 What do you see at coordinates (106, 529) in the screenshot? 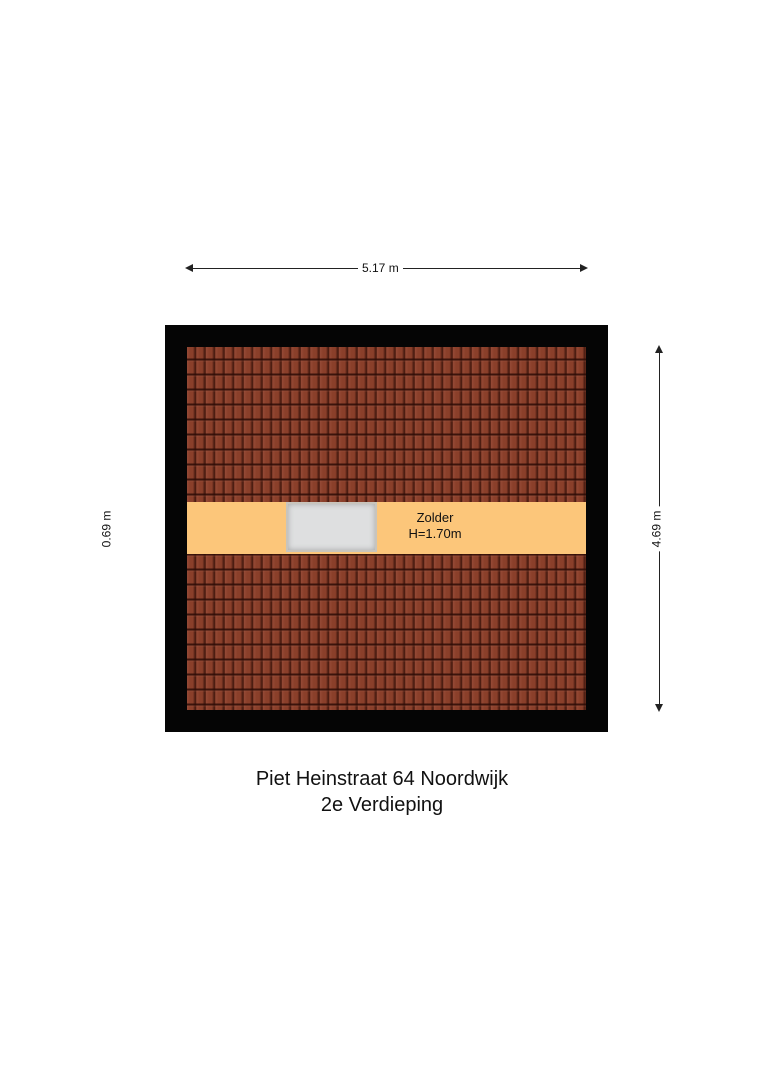
I see `left-height-dimension-label: 0.69 m` at bounding box center [106, 529].